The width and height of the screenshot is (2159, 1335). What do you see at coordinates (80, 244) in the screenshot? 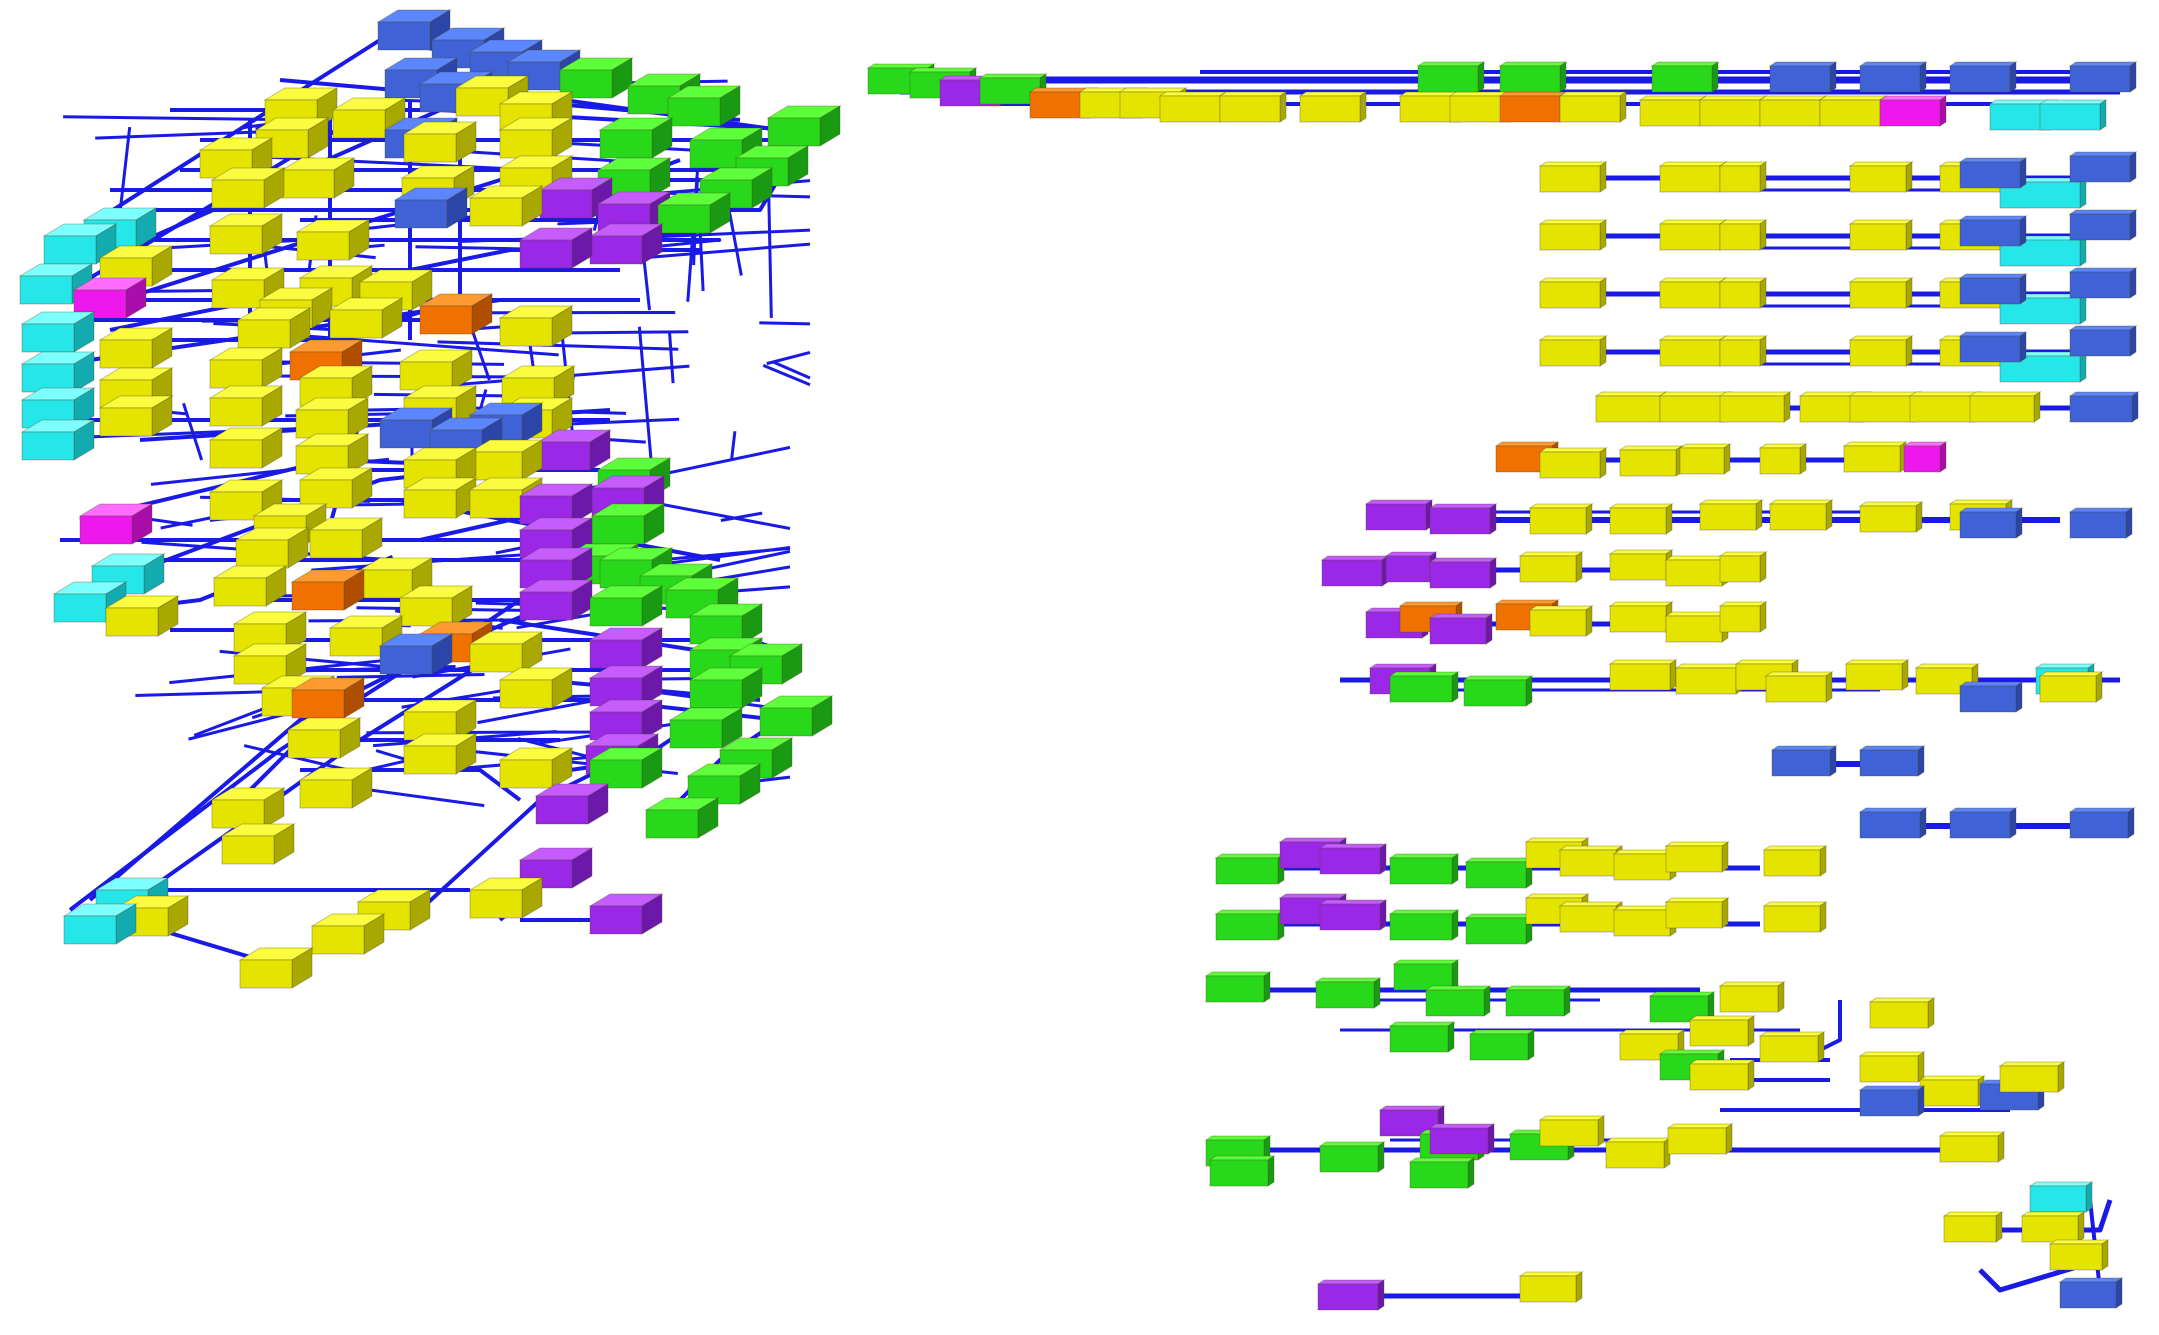
I see `left-node-cyan` at bounding box center [80, 244].